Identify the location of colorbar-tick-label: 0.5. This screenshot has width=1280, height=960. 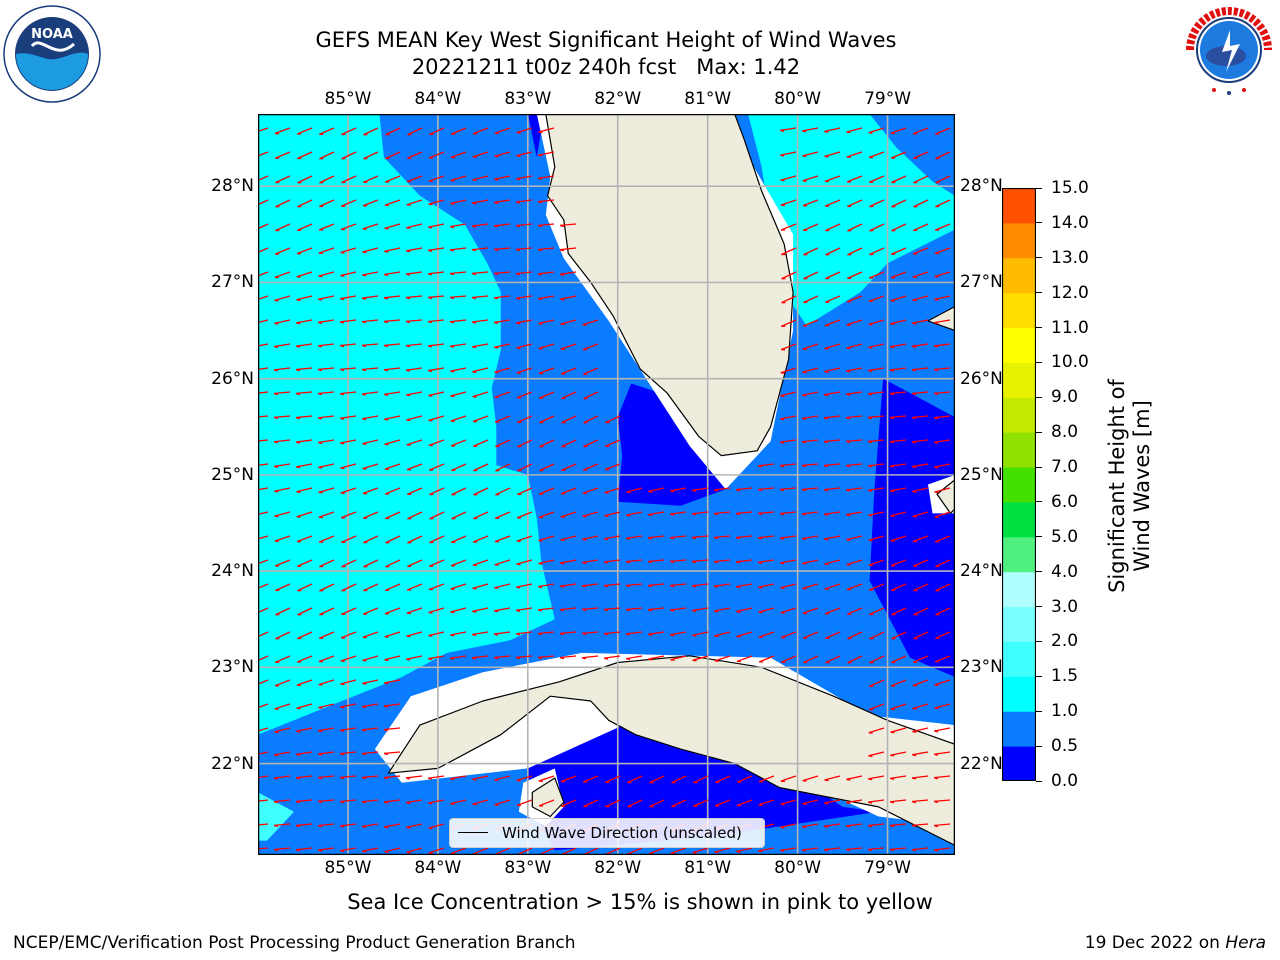
(1065, 746).